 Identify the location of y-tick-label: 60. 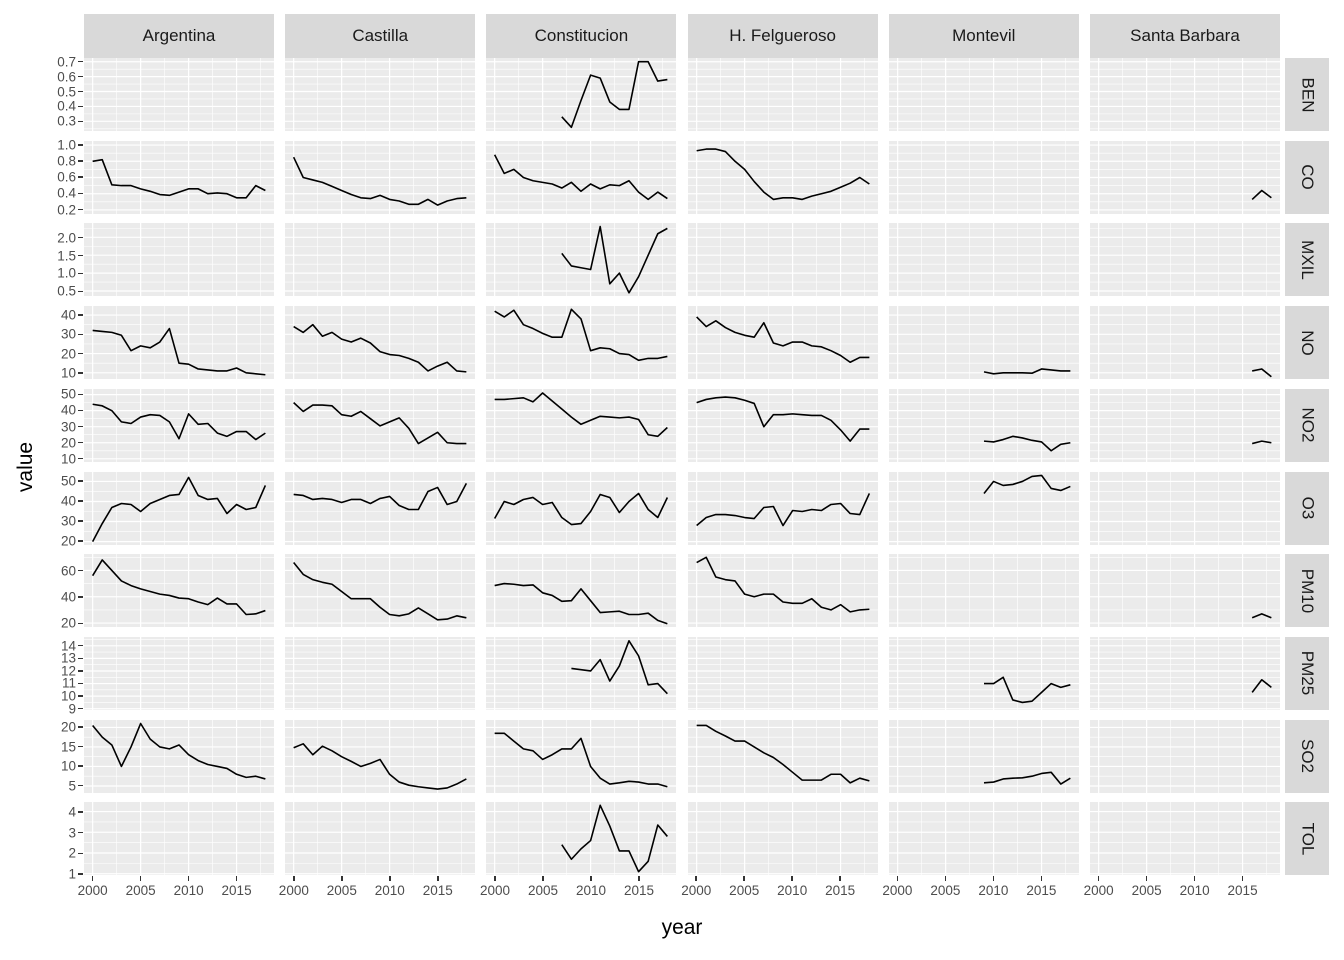
(68, 570).